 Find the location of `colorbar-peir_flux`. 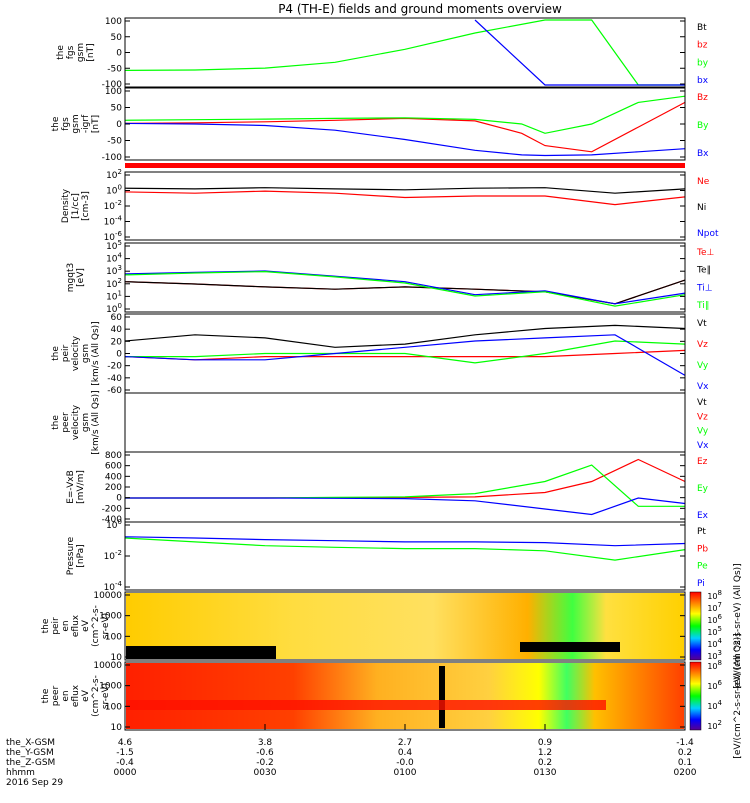

colorbar-peir_flux is located at coordinates (695, 626).